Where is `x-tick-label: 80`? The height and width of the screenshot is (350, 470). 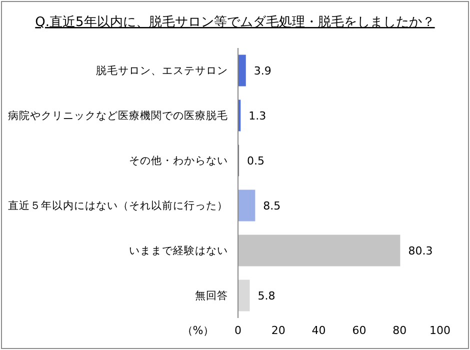 x-tick-label: 80 is located at coordinates (399, 330).